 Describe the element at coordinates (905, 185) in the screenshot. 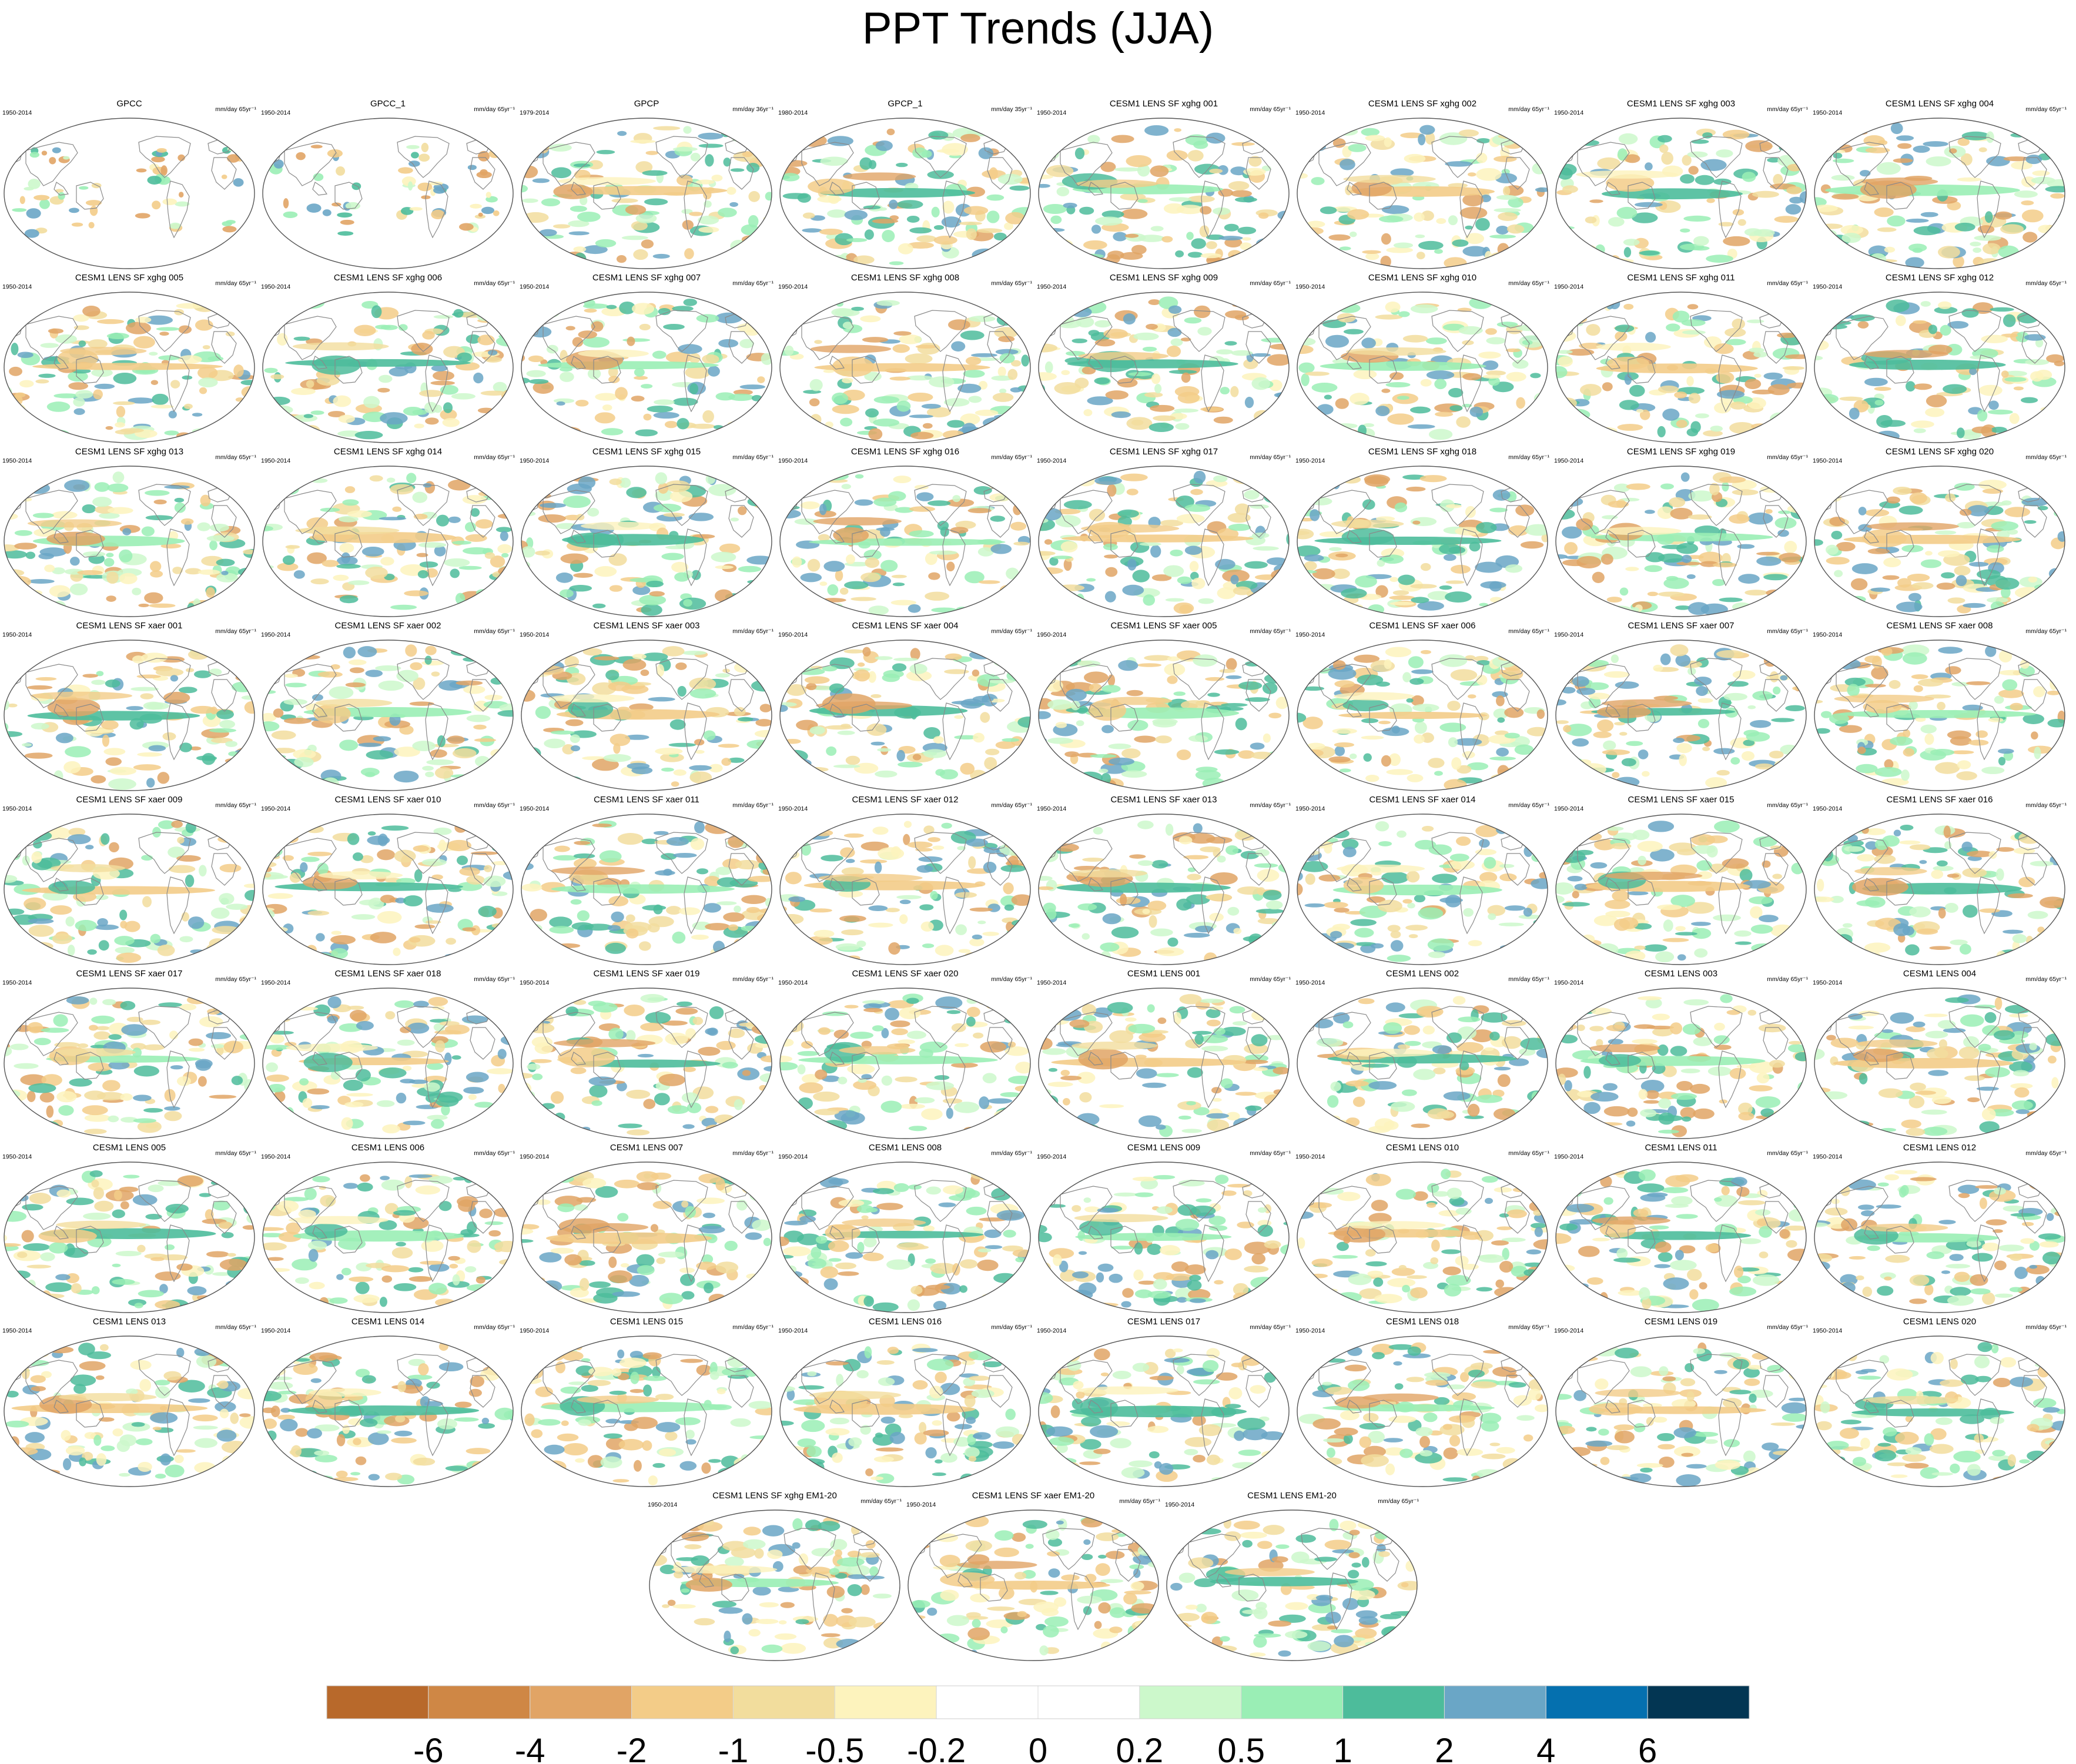

I see `map-panel: GPCP_1 1980-2014 mm/day 35yr⁻¹` at that location.